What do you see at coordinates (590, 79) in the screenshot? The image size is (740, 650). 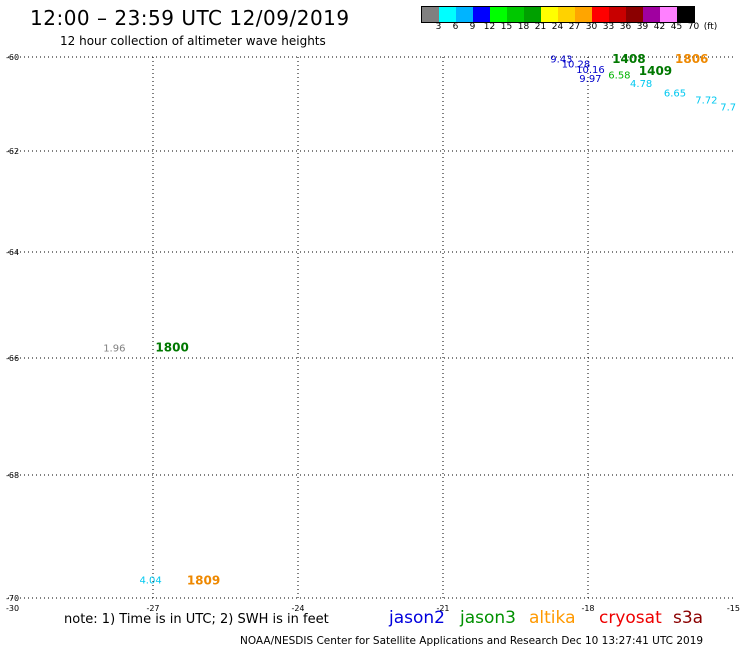 I see `wave-height-label: 9.97` at bounding box center [590, 79].